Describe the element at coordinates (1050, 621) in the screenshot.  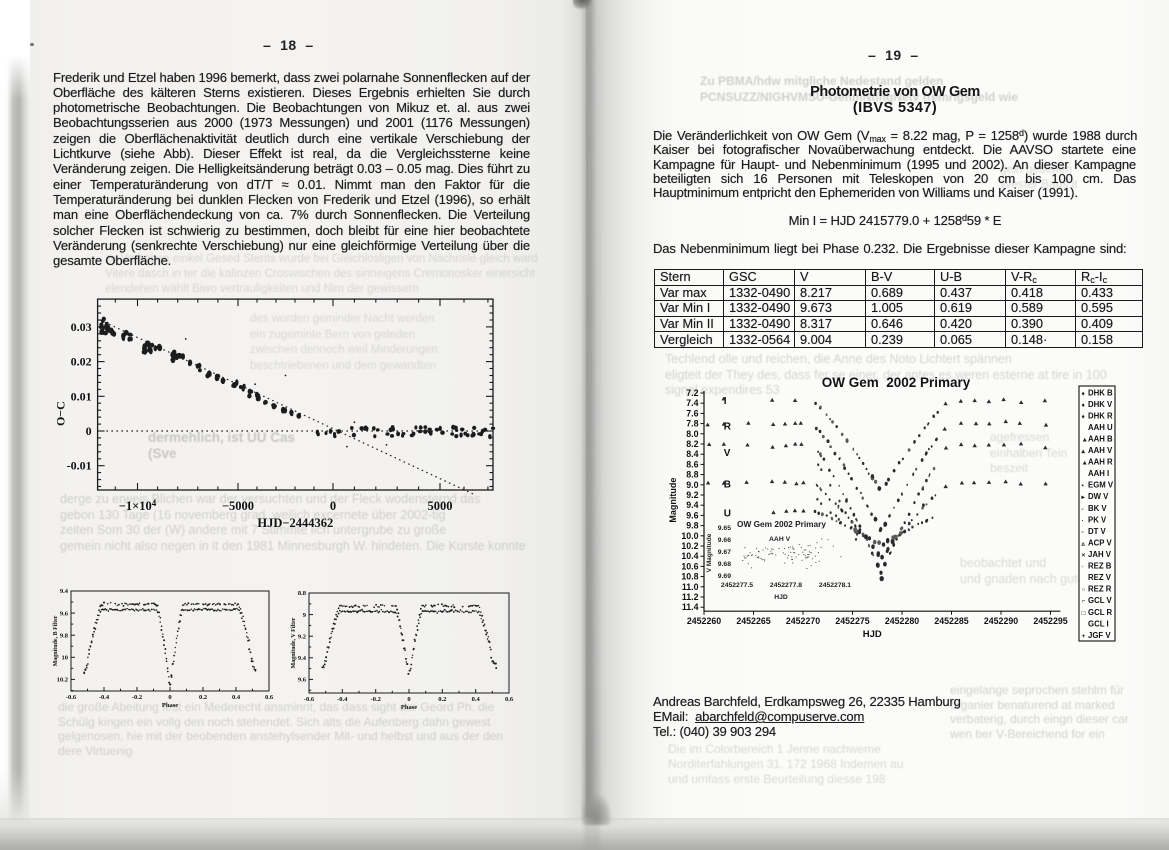
I see `svg-text: 2452295` at that location.